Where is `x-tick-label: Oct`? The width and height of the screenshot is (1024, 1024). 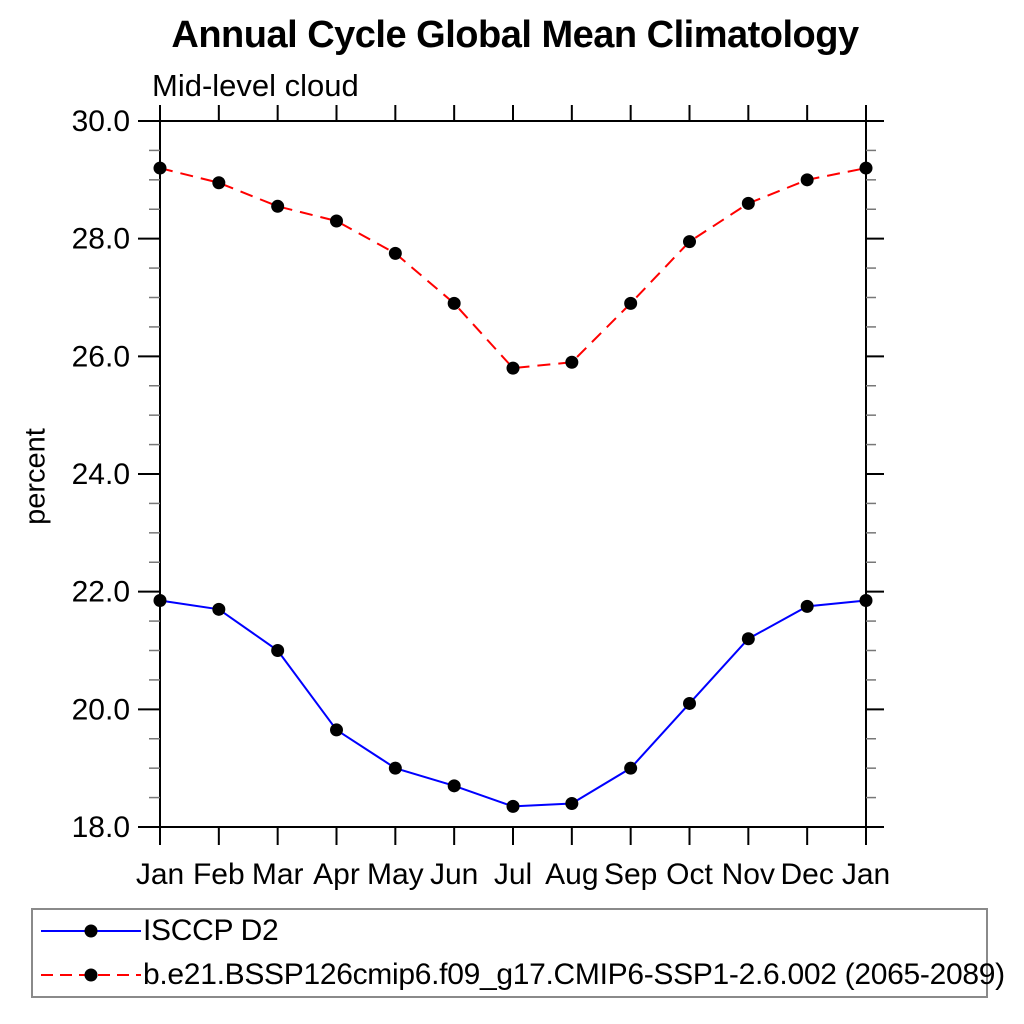
x-tick-label: Oct is located at coordinates (689, 874).